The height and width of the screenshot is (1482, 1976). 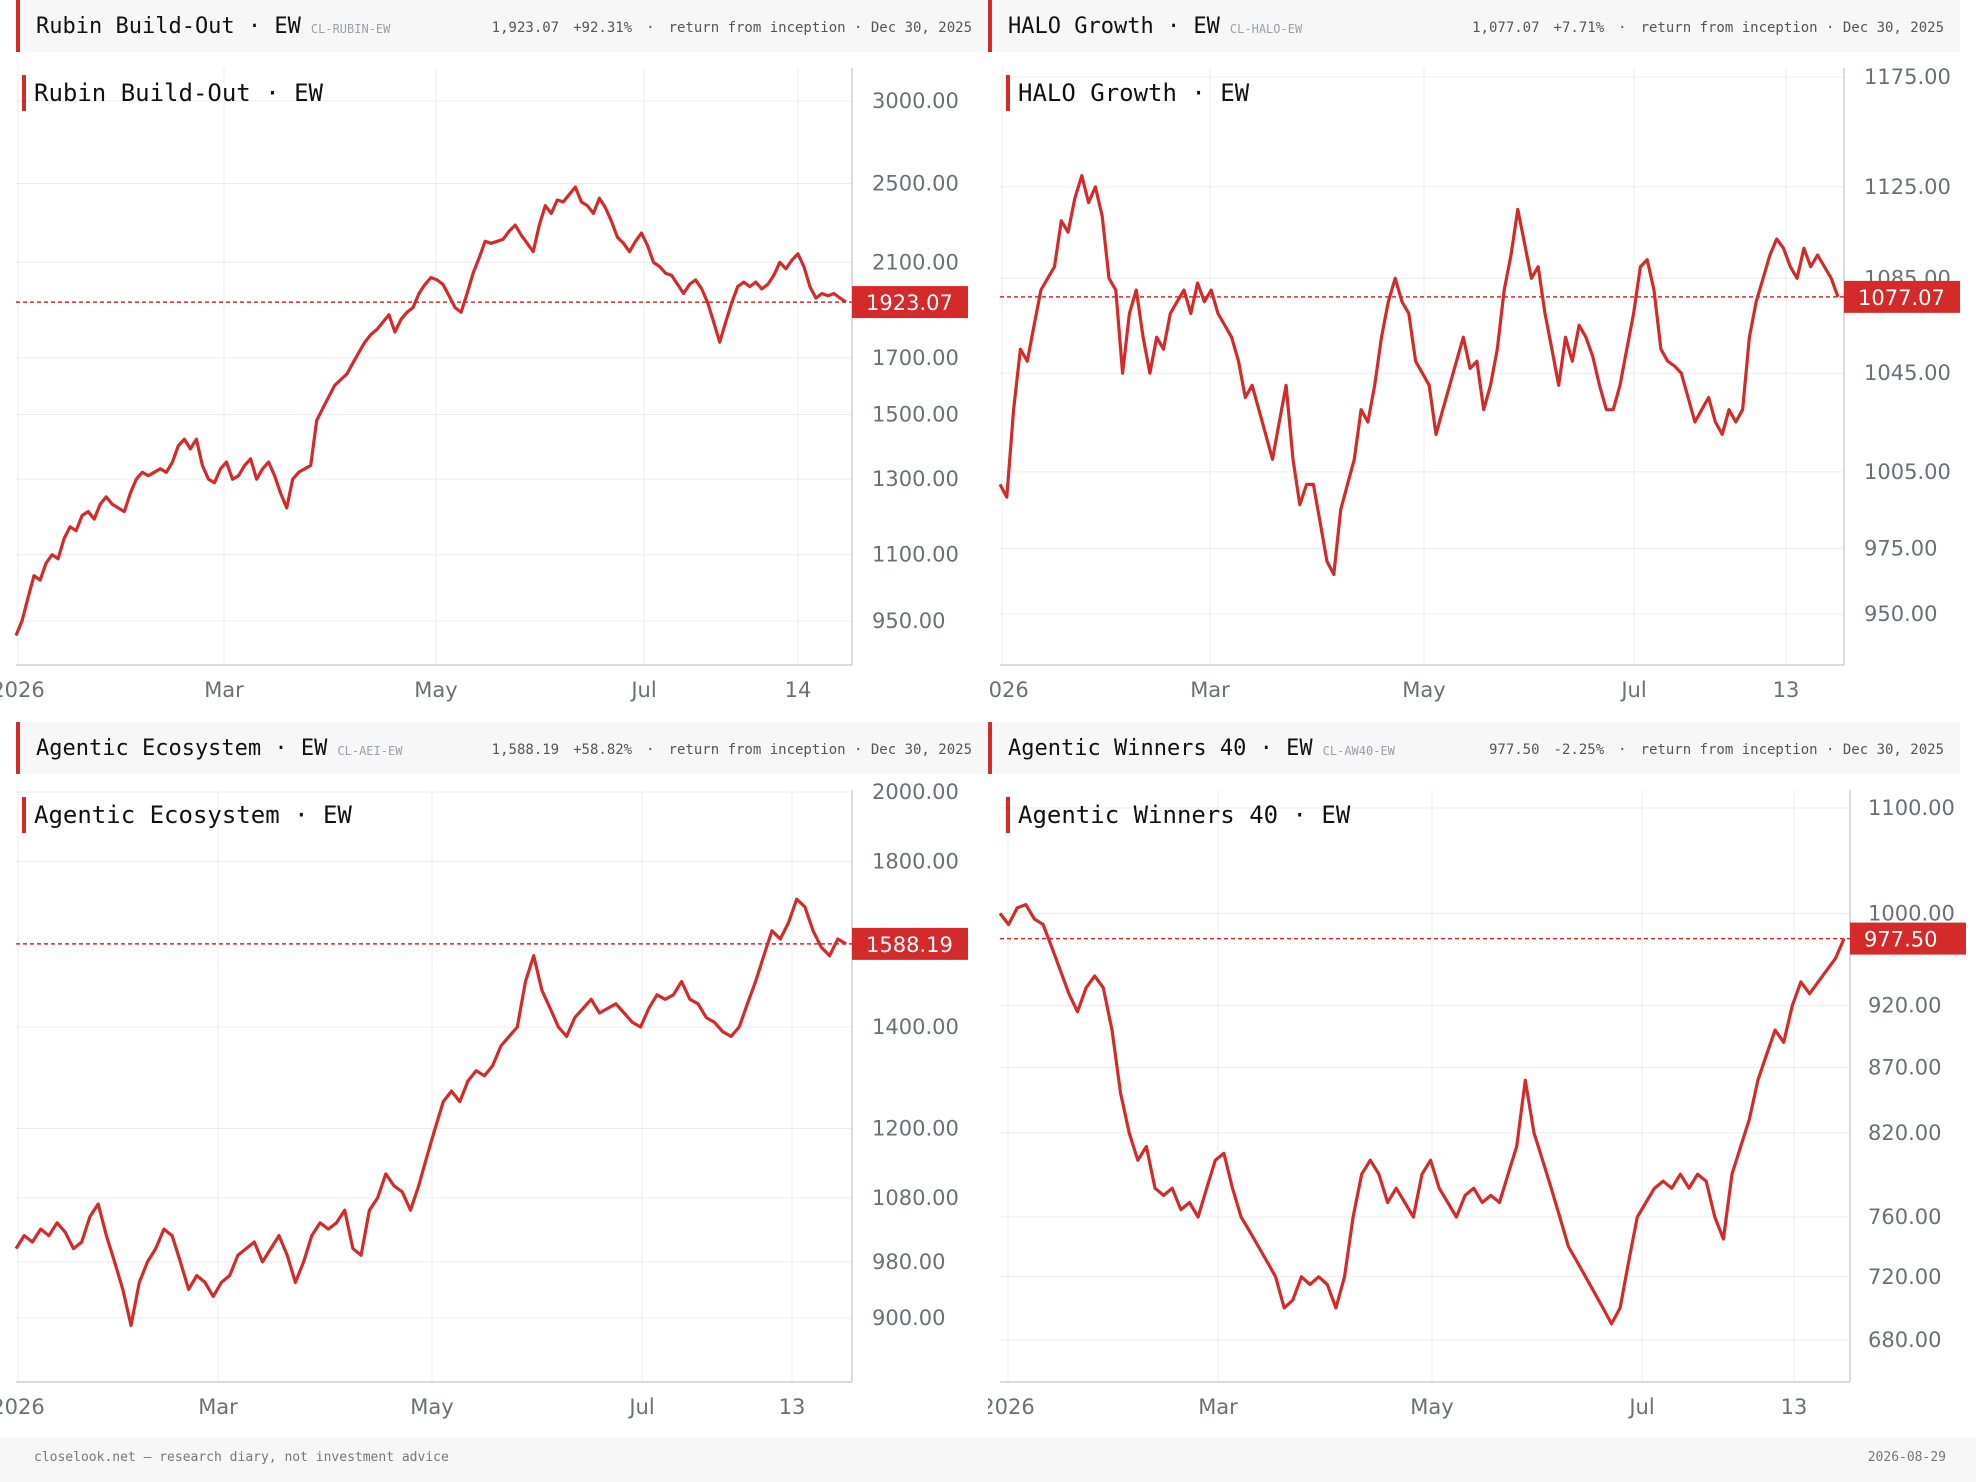 I want to click on y-tick-label: 1500.00, so click(x=915, y=414).